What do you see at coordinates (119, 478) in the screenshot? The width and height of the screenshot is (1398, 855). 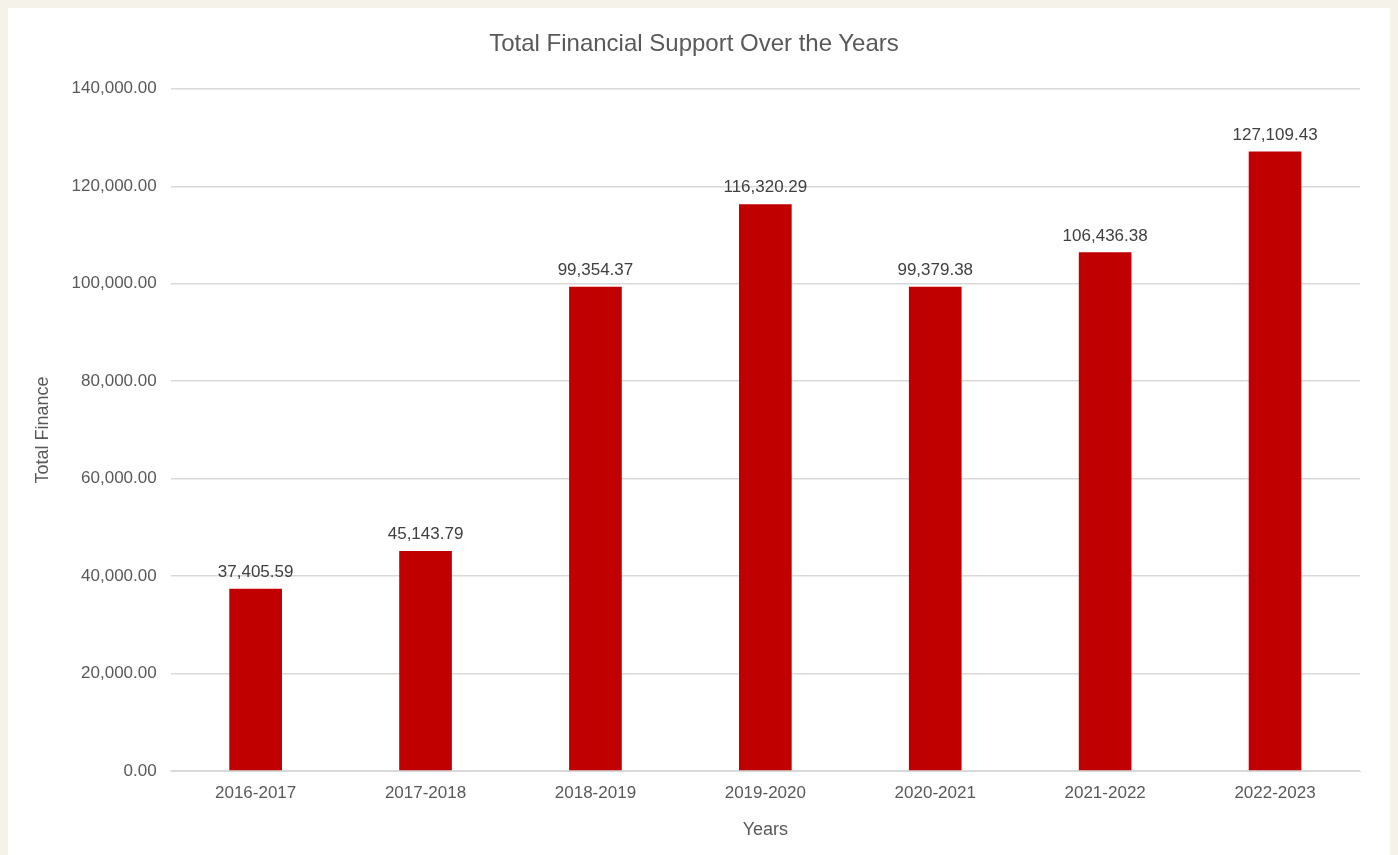 I see `y-tick-label: 60,000.00` at bounding box center [119, 478].